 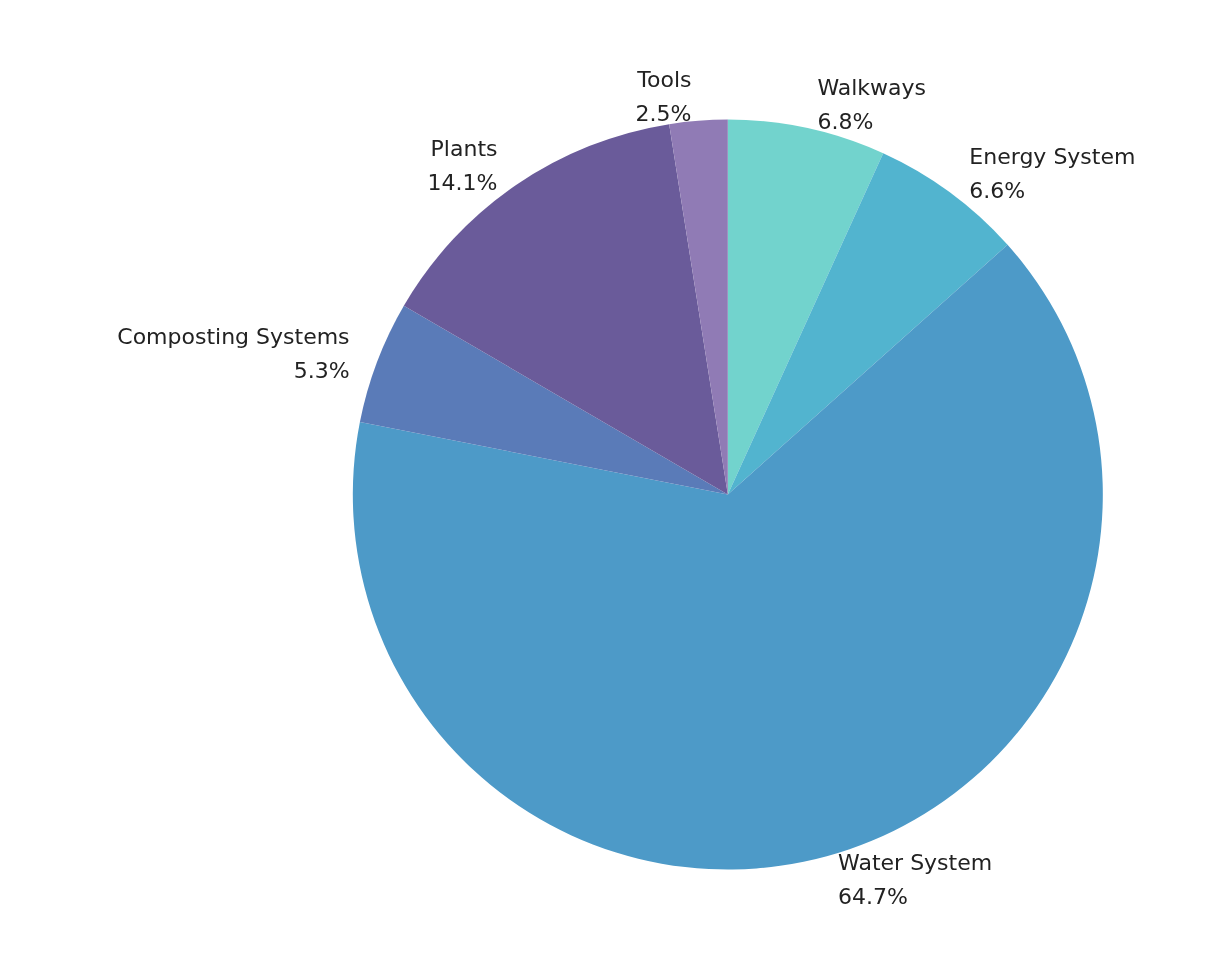 What do you see at coordinates (664, 80) in the screenshot?
I see `slice-label: Tools` at bounding box center [664, 80].